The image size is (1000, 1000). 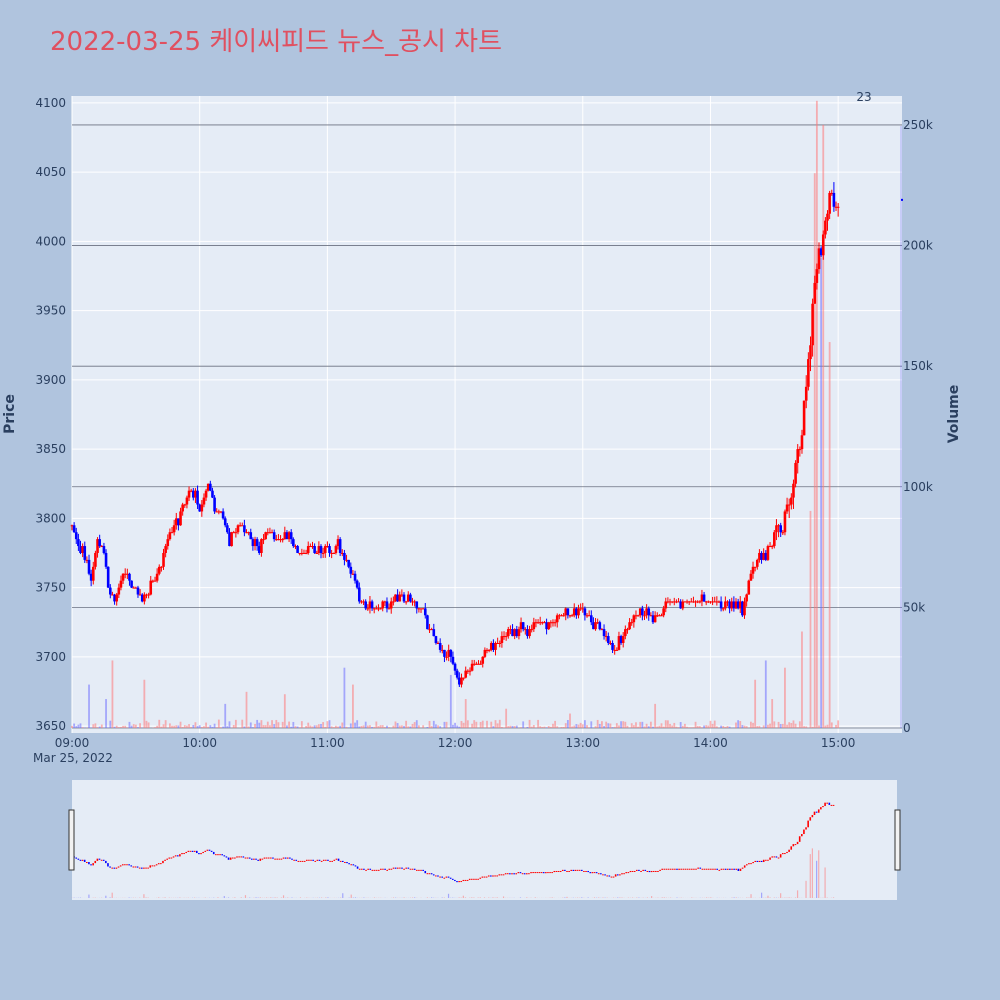 What do you see at coordinates (897, 840) in the screenshot?
I see `range-slider-right-handle` at bounding box center [897, 840].